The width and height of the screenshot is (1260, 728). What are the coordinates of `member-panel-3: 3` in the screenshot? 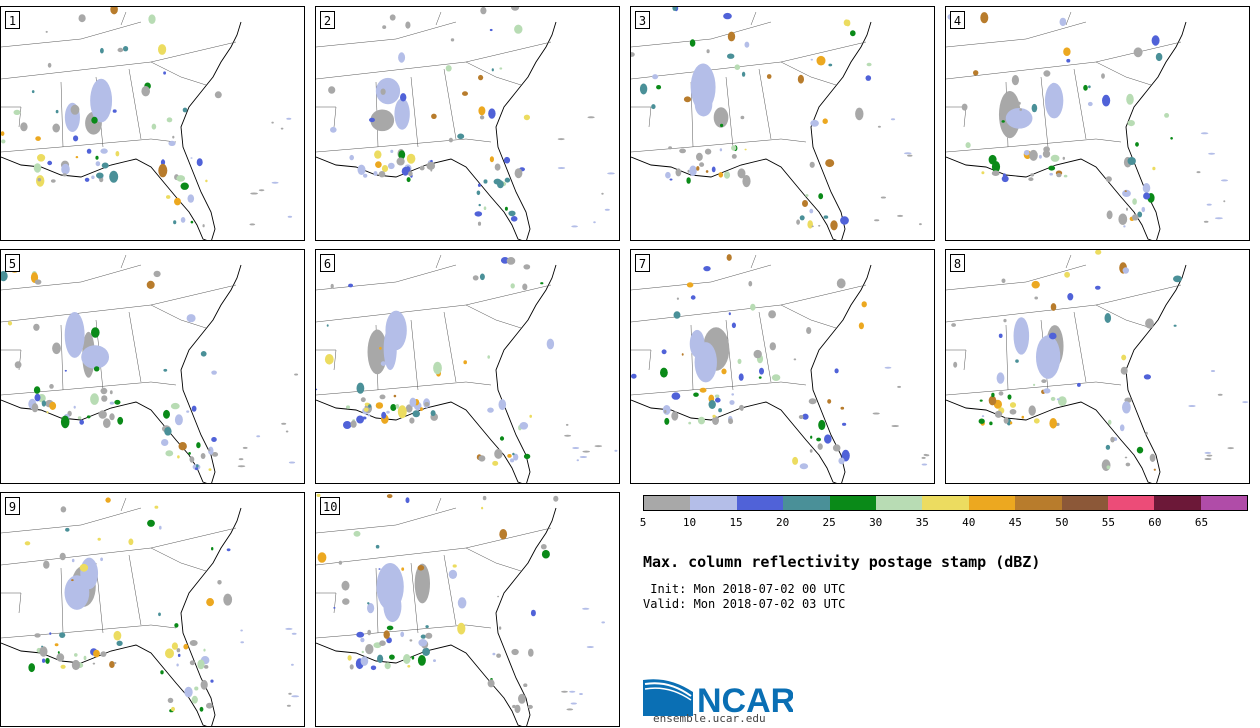 It's located at (782, 123).